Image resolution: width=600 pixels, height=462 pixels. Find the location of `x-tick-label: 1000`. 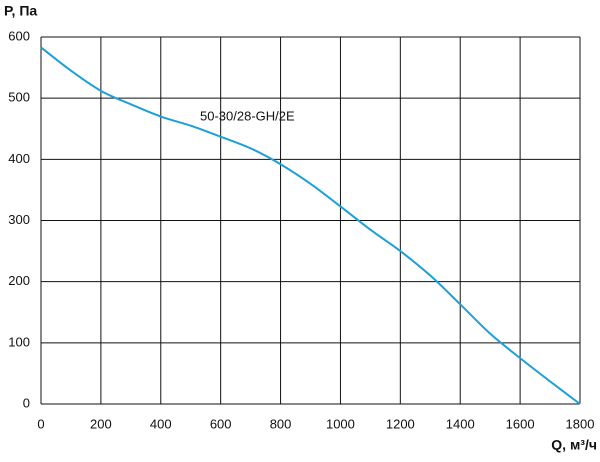

x-tick-label: 1000 is located at coordinates (340, 423).